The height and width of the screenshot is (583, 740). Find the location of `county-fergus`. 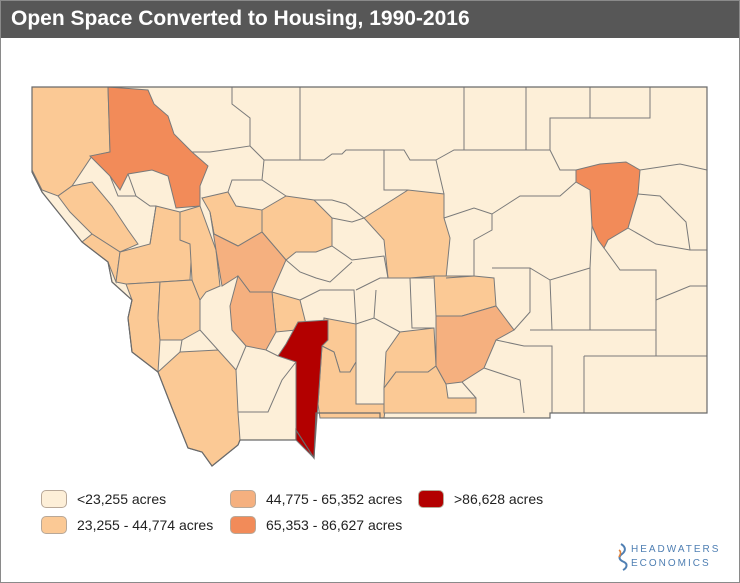

county-fergus is located at coordinates (407, 234).